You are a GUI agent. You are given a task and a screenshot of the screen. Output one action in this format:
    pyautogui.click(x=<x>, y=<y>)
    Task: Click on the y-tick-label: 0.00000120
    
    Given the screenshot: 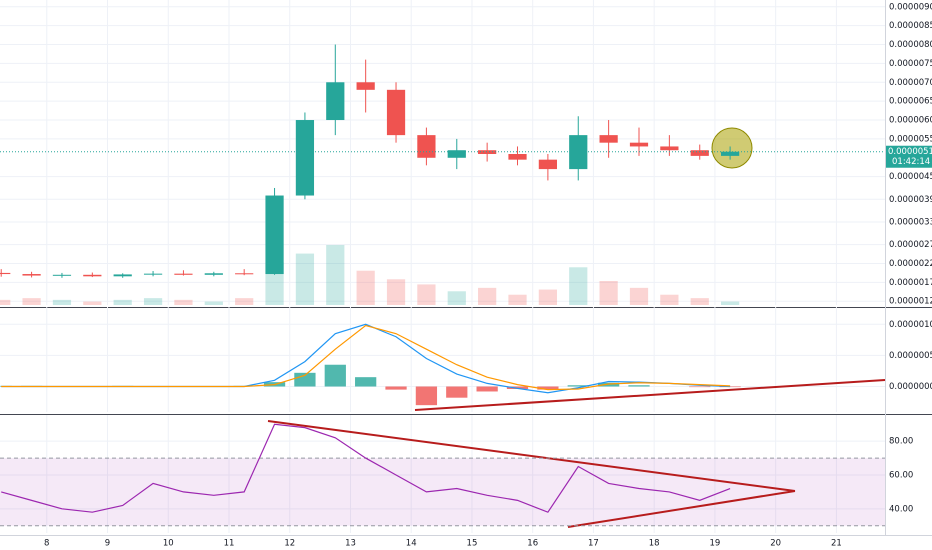 What is the action you would take?
    pyautogui.click(x=910, y=302)
    